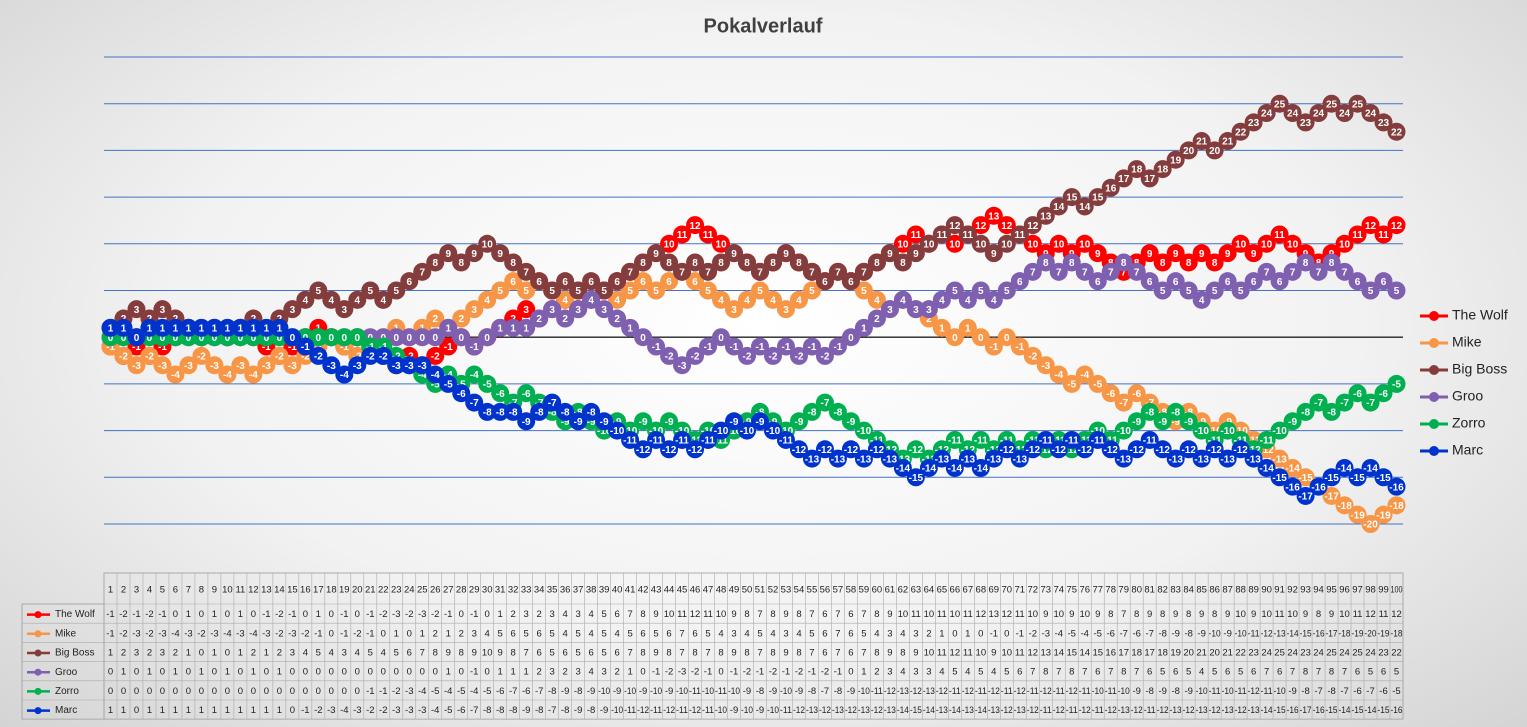 The image size is (1527, 727). I want to click on table-cell: -3, so click(188, 633).